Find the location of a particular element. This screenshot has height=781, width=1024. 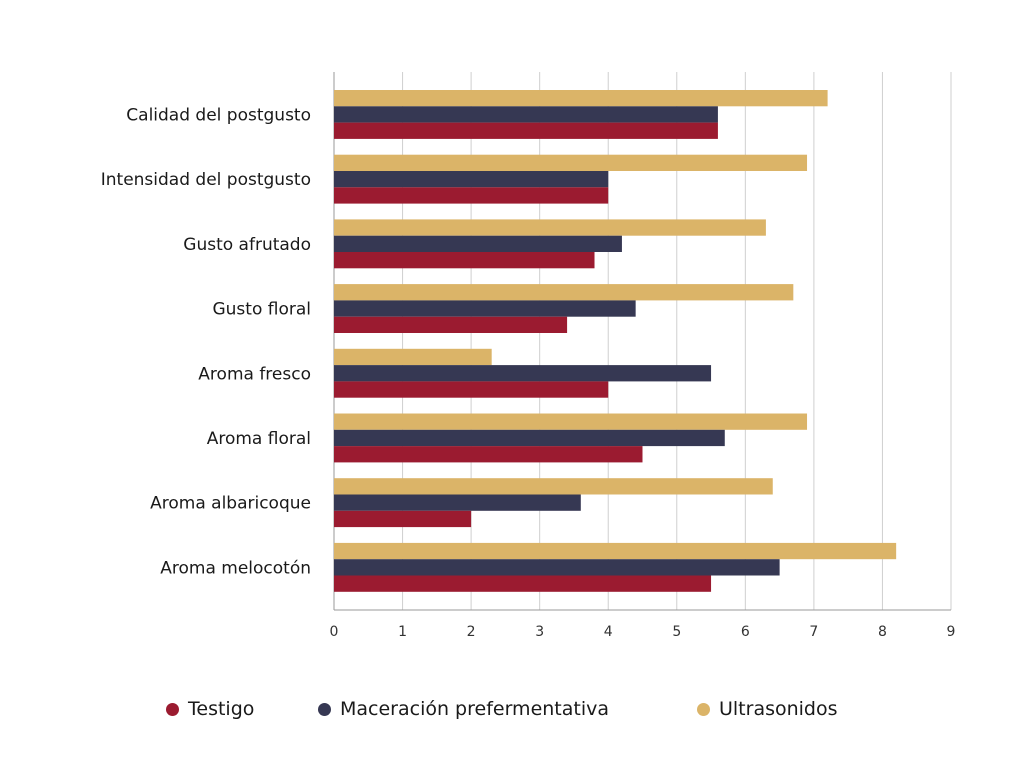

legend-item-maceracion: Maceración prefermentativa is located at coordinates (463, 709).